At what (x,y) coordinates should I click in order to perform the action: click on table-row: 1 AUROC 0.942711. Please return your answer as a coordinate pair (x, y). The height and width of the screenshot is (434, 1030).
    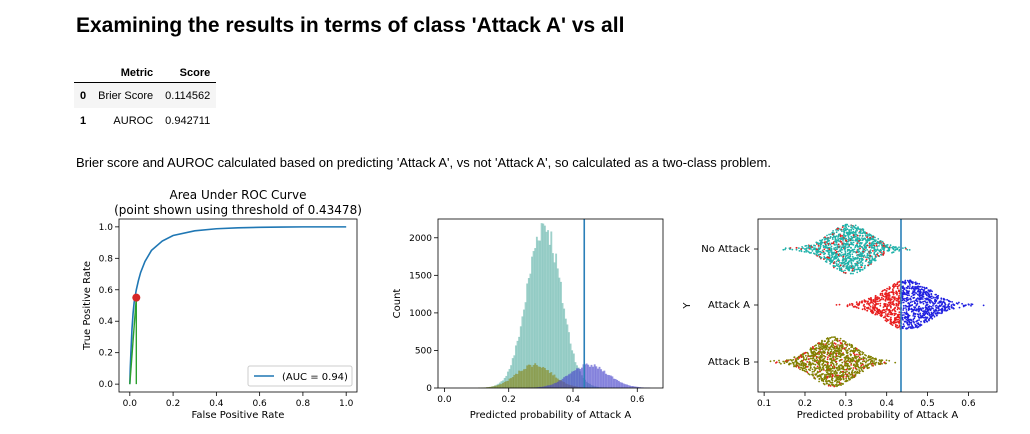
    Looking at the image, I should click on (145, 120).